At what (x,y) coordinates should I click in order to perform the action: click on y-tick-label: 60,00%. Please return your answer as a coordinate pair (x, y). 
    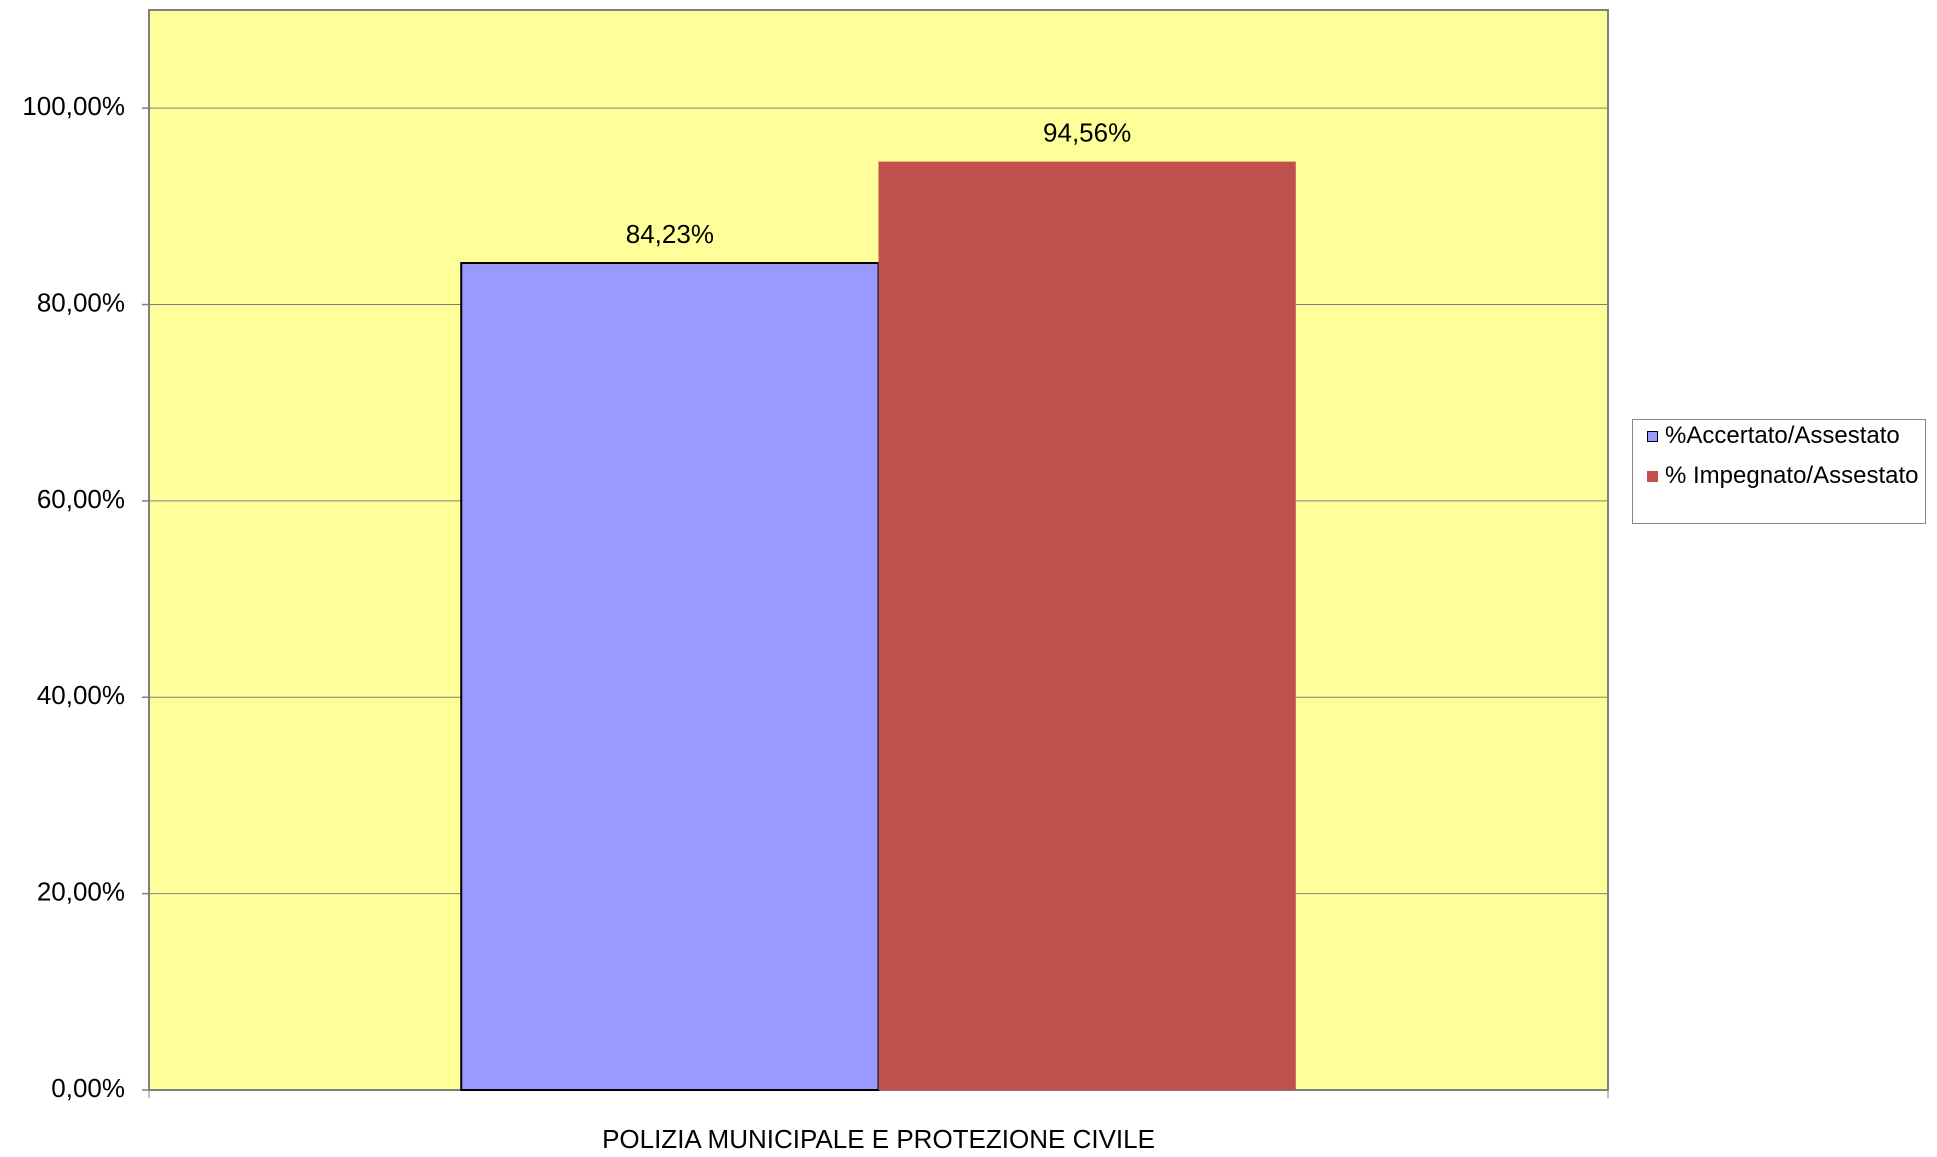
    Looking at the image, I should click on (81, 499).